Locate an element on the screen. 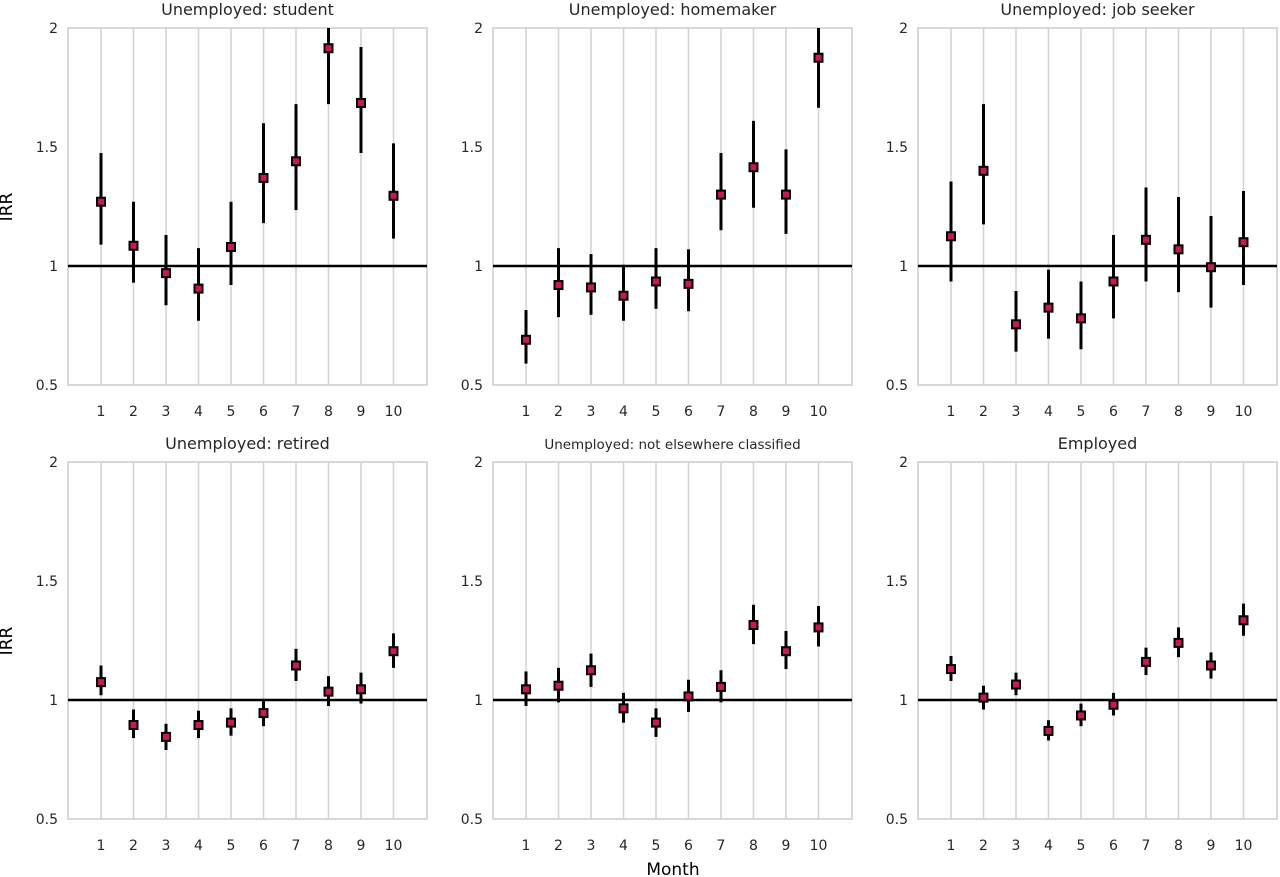  y-axis-label-bottom-row: IRR is located at coordinates (8, 640).